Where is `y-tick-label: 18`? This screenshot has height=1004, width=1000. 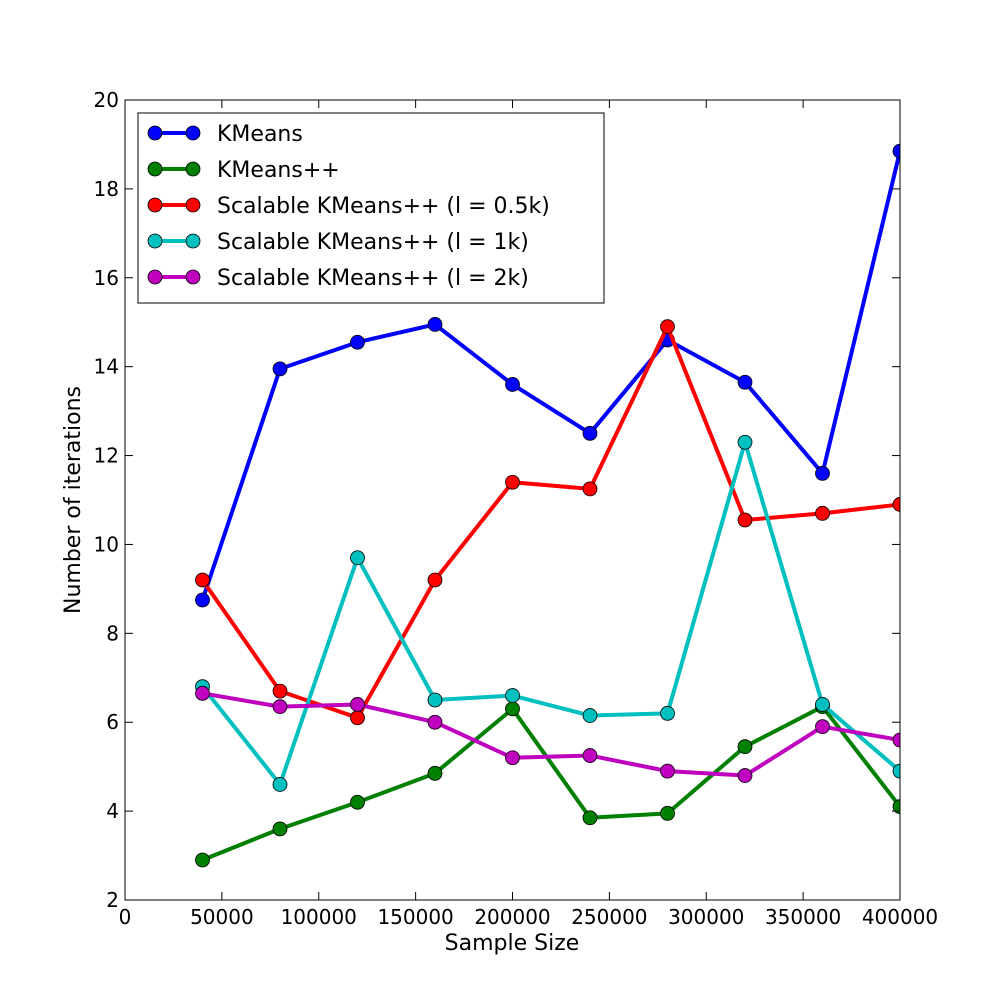
y-tick-label: 18 is located at coordinates (106, 189).